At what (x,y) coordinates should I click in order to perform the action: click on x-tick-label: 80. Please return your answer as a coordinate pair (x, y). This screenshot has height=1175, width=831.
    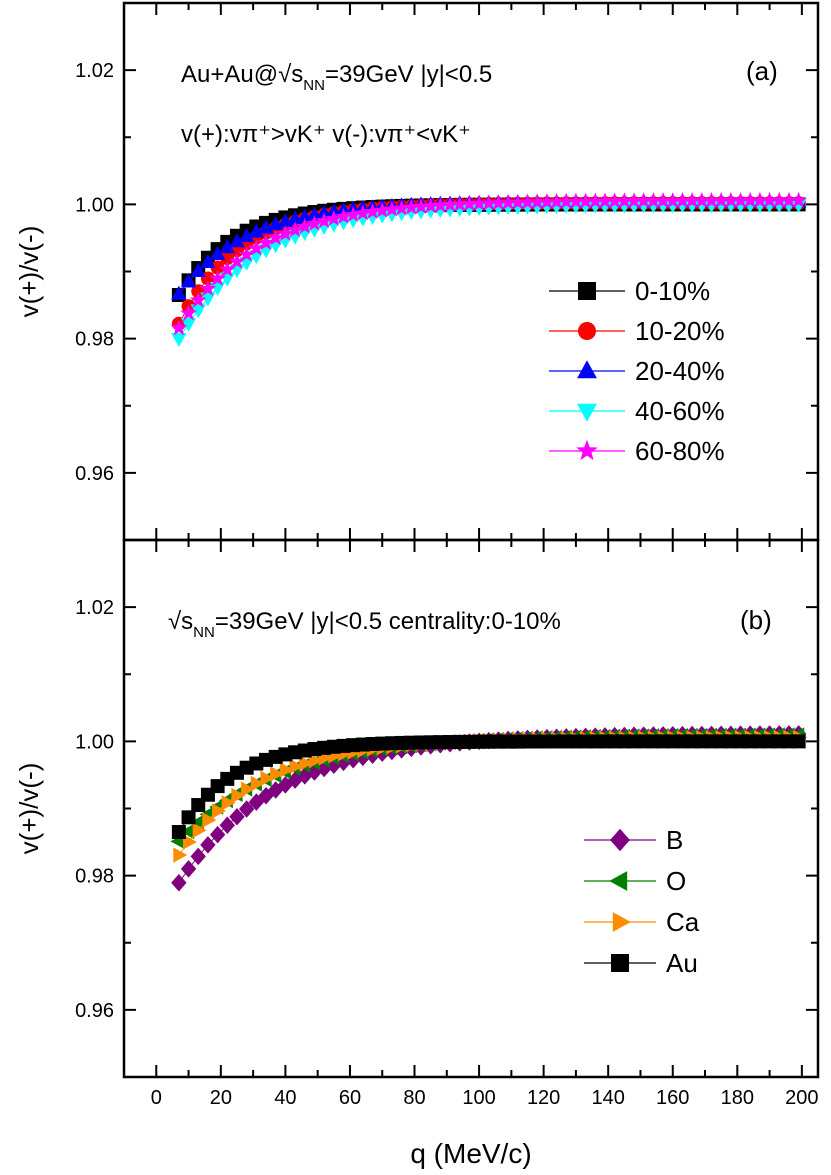
    Looking at the image, I should click on (414, 1098).